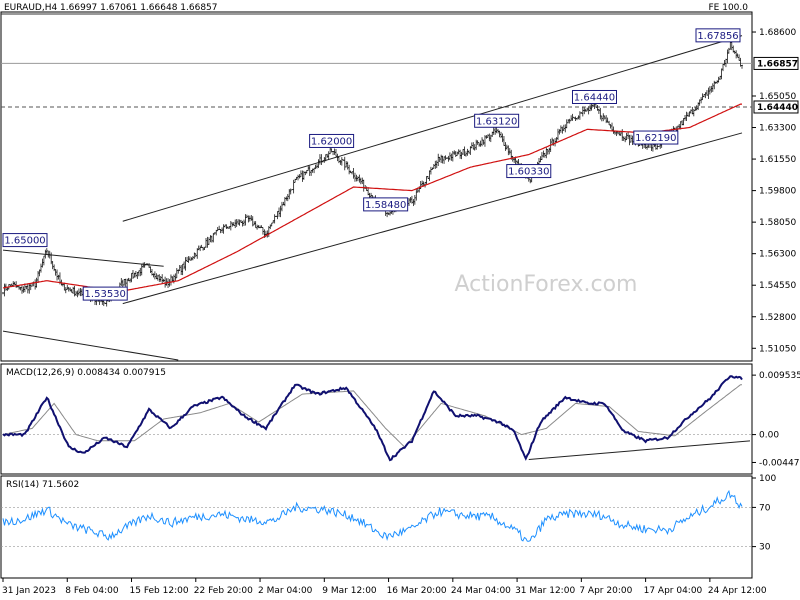 This screenshot has height=600, width=800. Describe the element at coordinates (159, 591) in the screenshot. I see `time-tick-label: 15 Feb 12:00` at that location.